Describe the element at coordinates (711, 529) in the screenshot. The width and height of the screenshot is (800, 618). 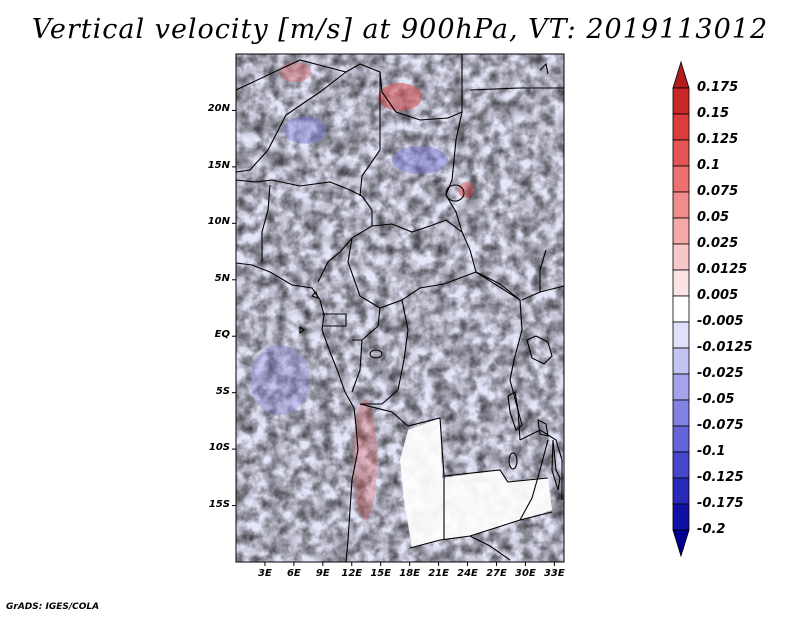
I see `colorbar-label: -0.2` at that location.